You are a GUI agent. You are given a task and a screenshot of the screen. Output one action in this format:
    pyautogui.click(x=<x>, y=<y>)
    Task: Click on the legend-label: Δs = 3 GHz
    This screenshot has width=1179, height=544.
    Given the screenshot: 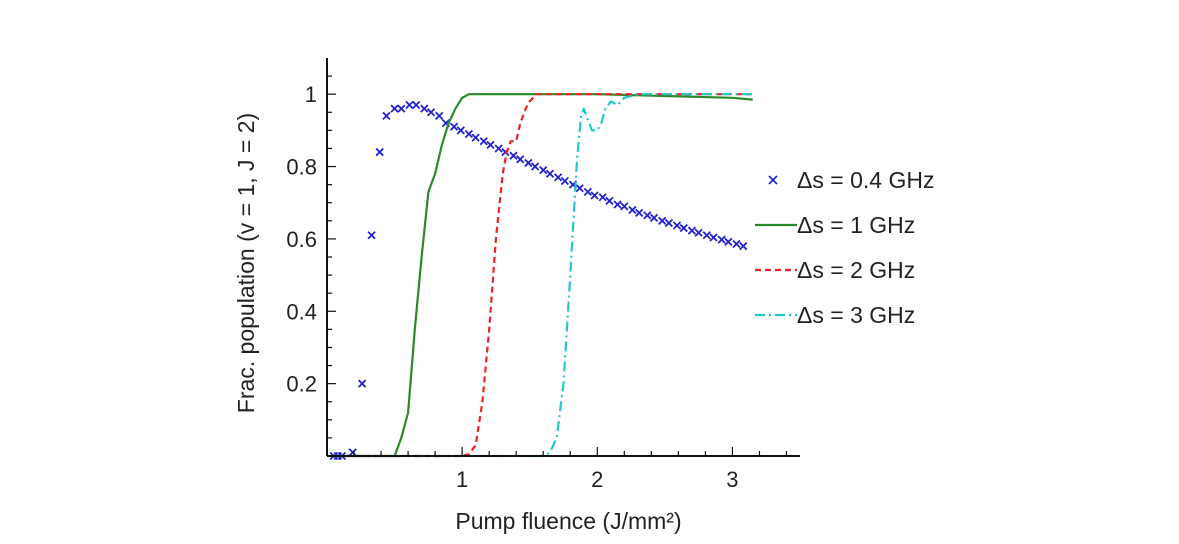 What is the action you would take?
    pyautogui.click(x=856, y=315)
    